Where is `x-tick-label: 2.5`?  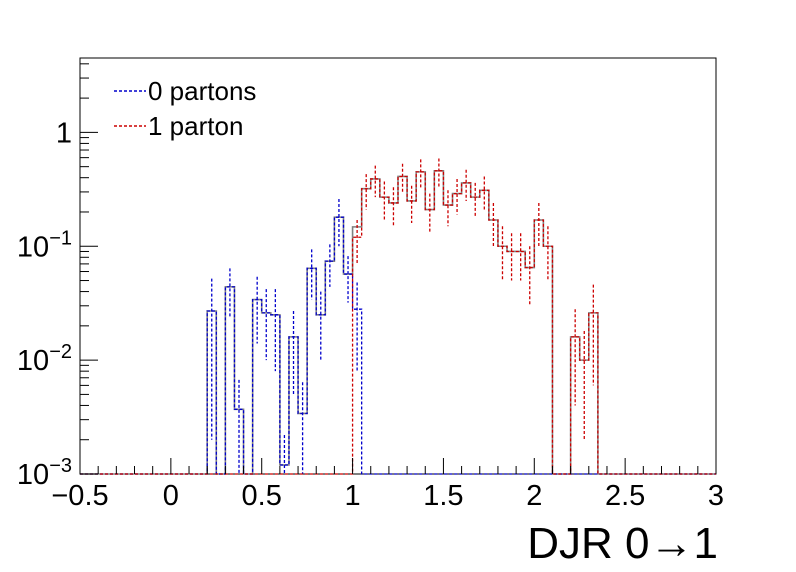 x-tick-label: 2.5 is located at coordinates (625, 496).